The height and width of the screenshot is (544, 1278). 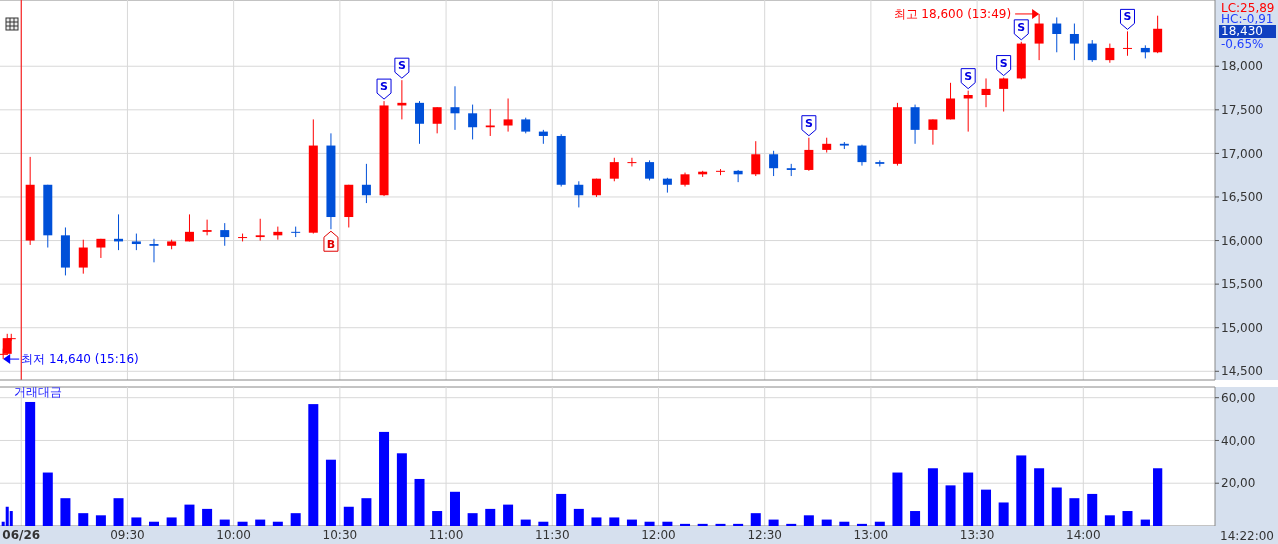 What do you see at coordinates (38, 392) in the screenshot?
I see `chart-title: 거래대금` at bounding box center [38, 392].